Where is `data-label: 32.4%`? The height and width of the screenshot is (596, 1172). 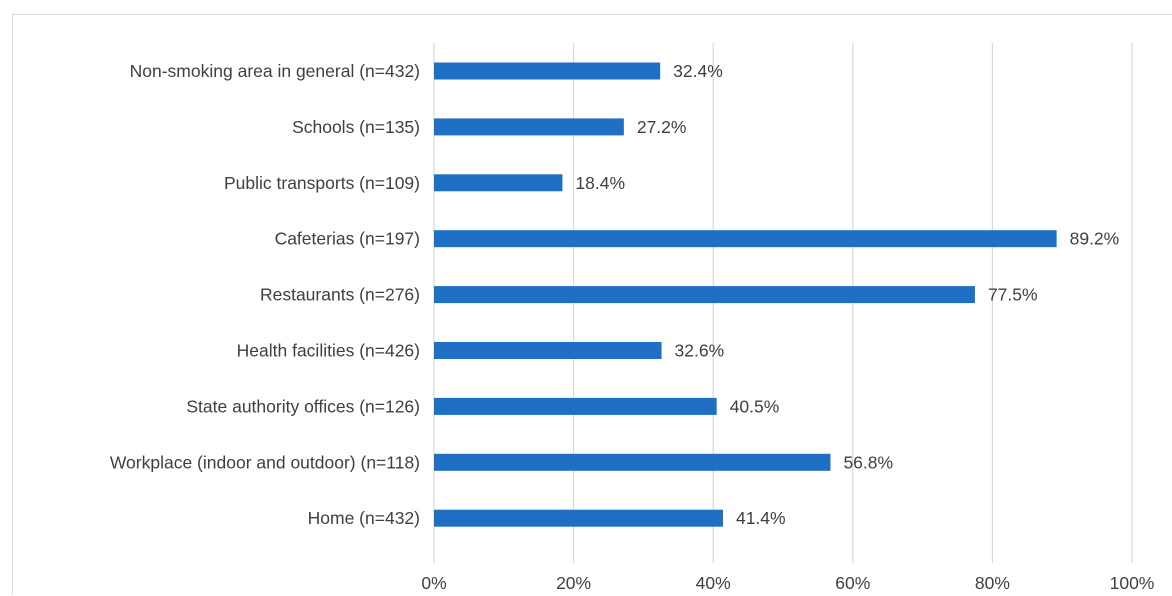
data-label: 32.4% is located at coordinates (698, 71).